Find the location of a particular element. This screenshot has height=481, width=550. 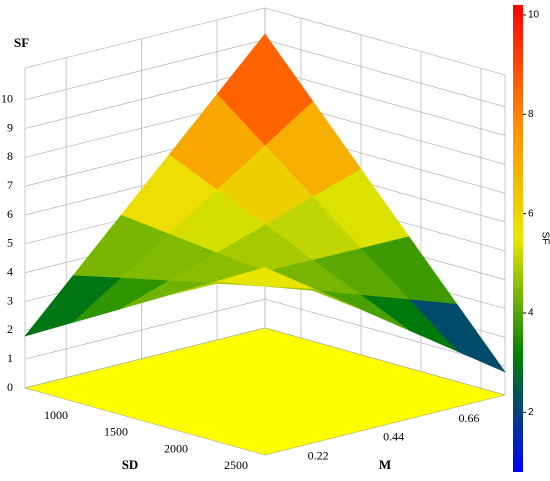

z-tick-label: 0 is located at coordinates (10, 387).